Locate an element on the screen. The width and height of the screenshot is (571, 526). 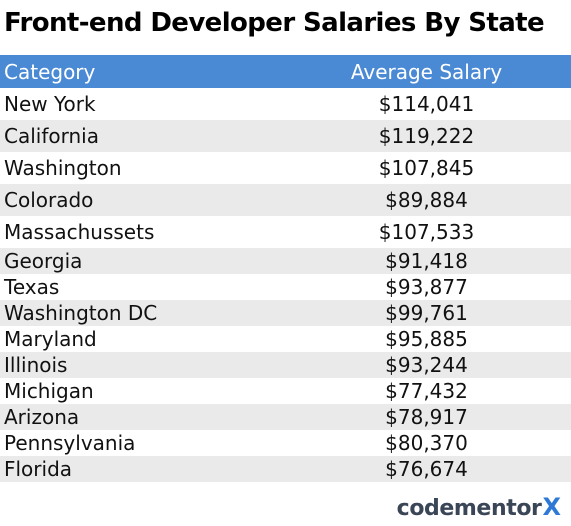
table-row: Michigan $77,432 is located at coordinates (285, 391).